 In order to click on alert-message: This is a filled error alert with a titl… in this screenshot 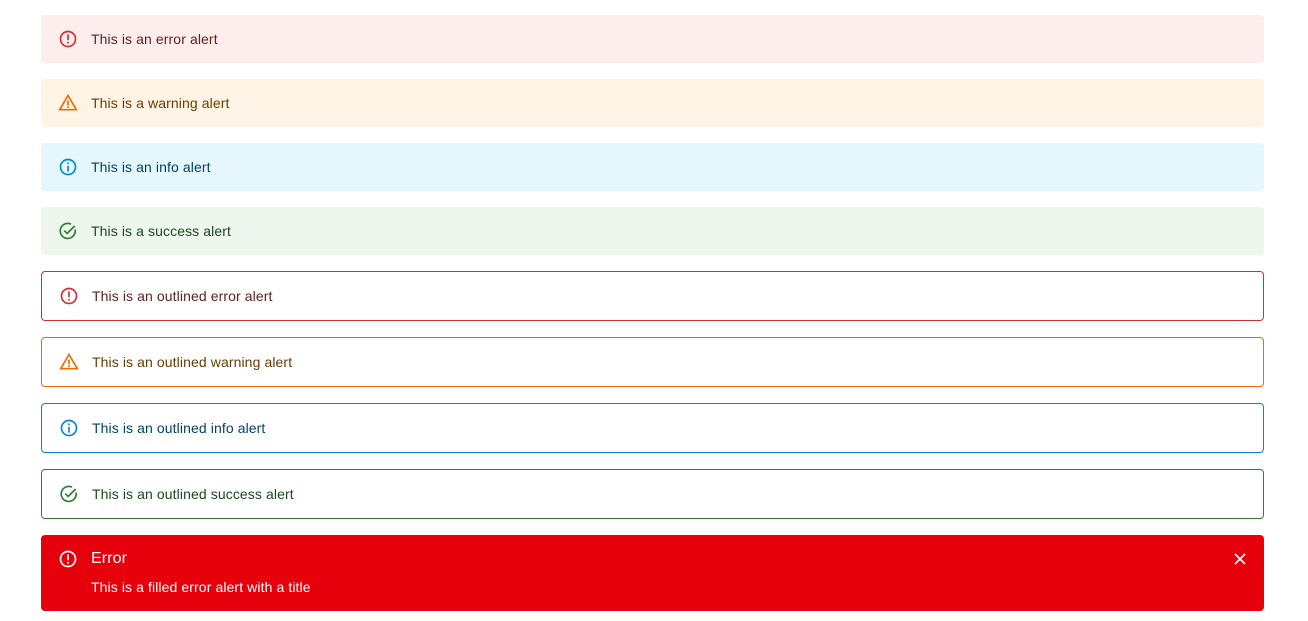, I will do `click(201, 587)`.